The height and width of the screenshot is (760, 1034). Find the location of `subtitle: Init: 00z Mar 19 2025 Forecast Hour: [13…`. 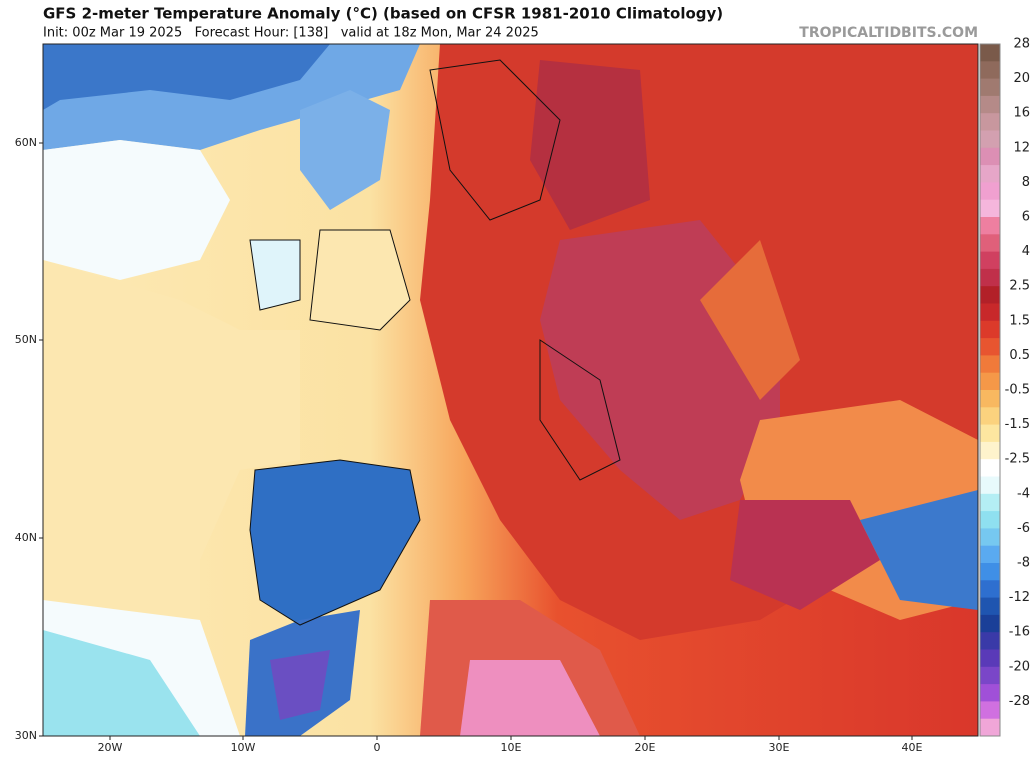

subtitle: Init: 00z Mar 19 2025 Forecast Hour: [13… is located at coordinates (291, 33).